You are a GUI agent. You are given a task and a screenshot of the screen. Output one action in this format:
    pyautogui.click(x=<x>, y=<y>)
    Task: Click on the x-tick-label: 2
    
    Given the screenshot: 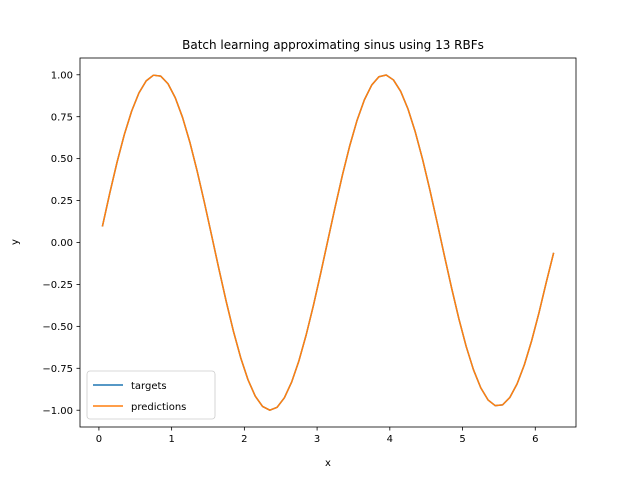 What is the action you would take?
    pyautogui.click(x=244, y=439)
    